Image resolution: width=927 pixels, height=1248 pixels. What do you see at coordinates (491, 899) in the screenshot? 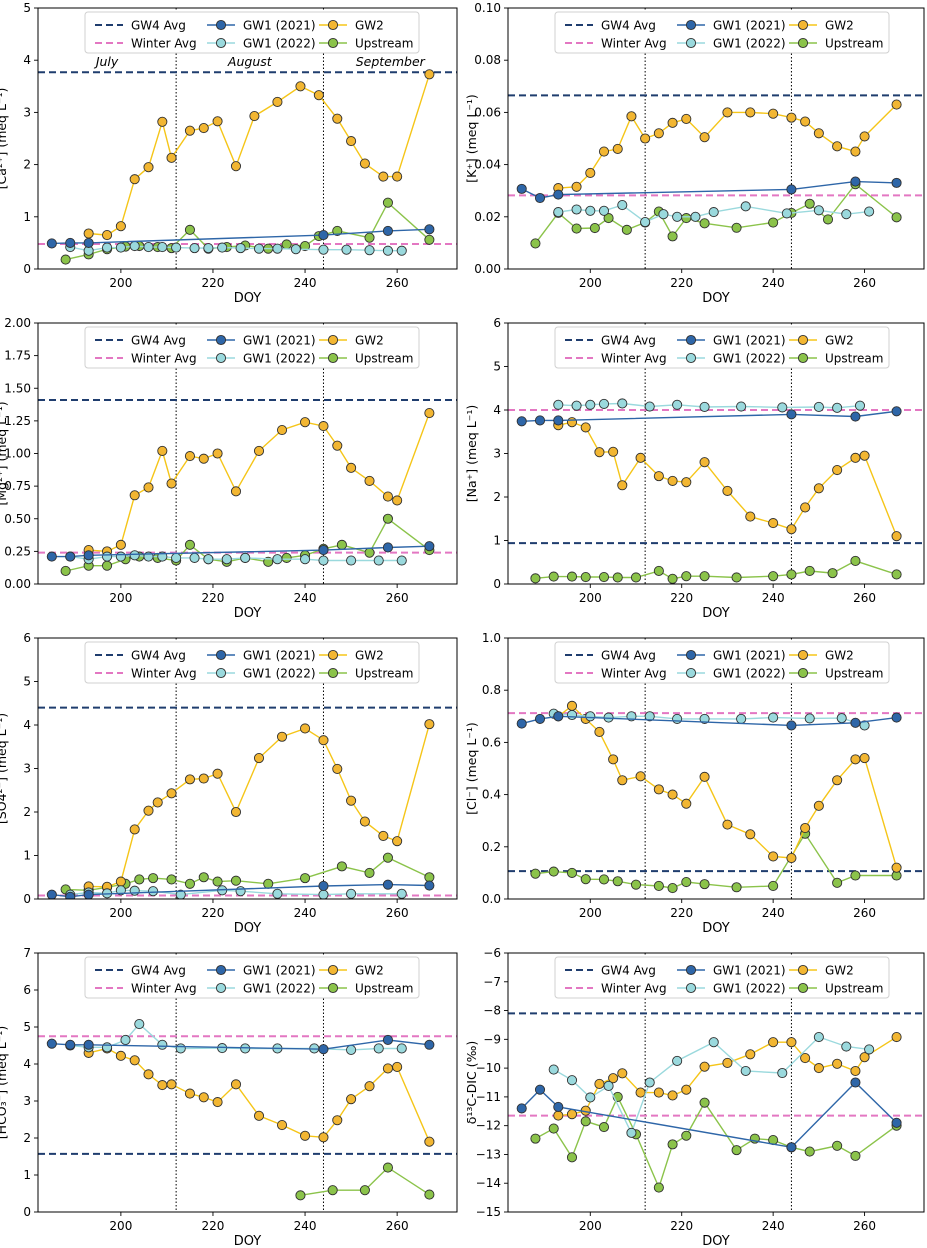
I see `y-tick-label: 0.0` at bounding box center [491, 899].